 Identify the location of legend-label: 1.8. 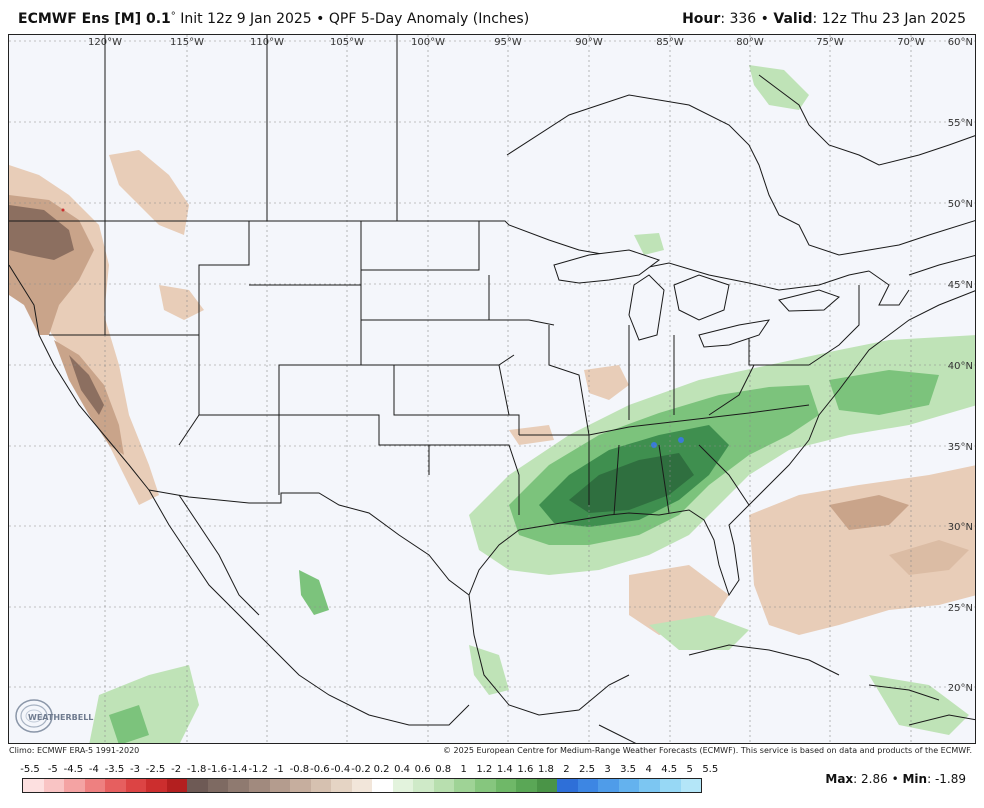
(545, 769).